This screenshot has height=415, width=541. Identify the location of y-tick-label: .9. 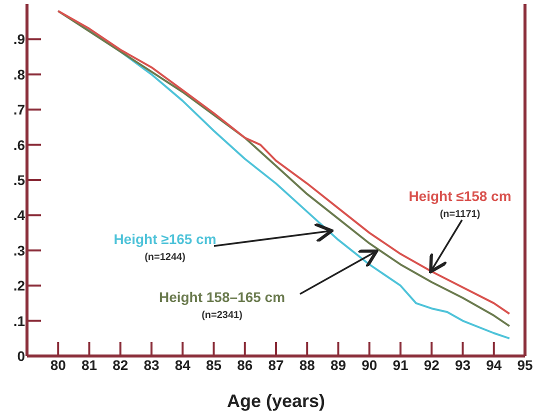
(19, 39).